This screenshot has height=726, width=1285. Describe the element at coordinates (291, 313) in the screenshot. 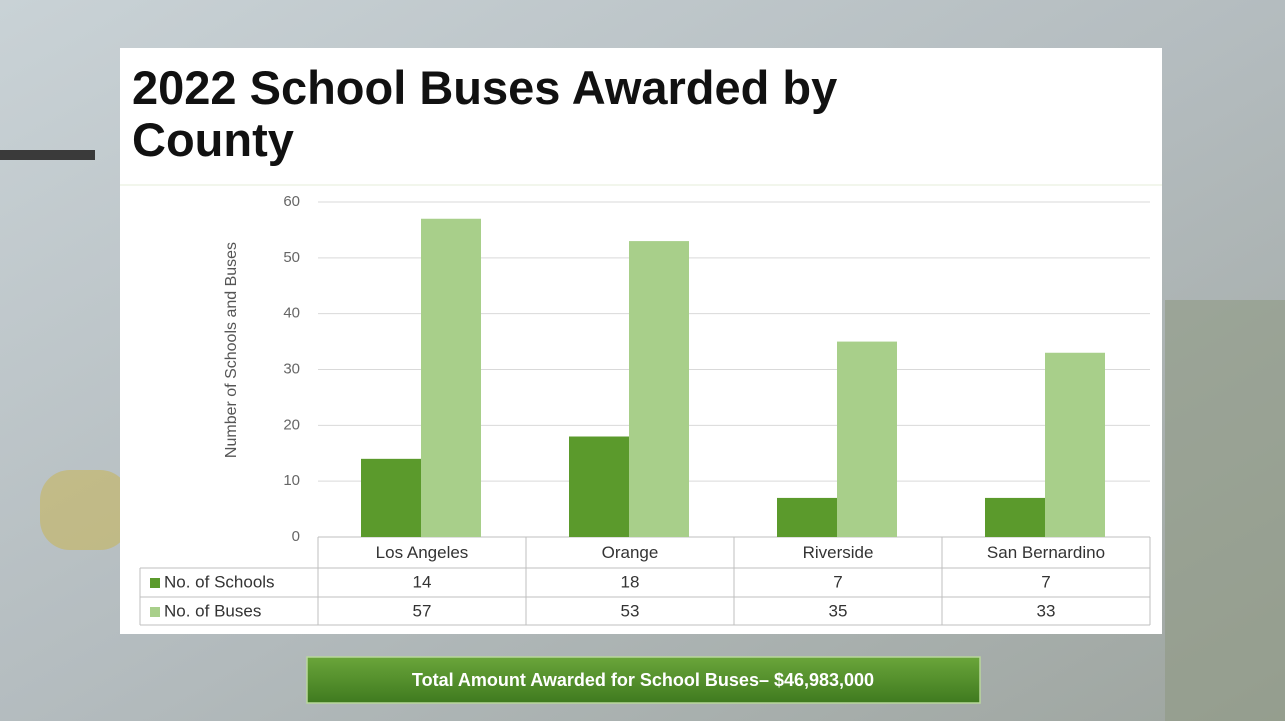

I see `y-tick-label: 40` at that location.